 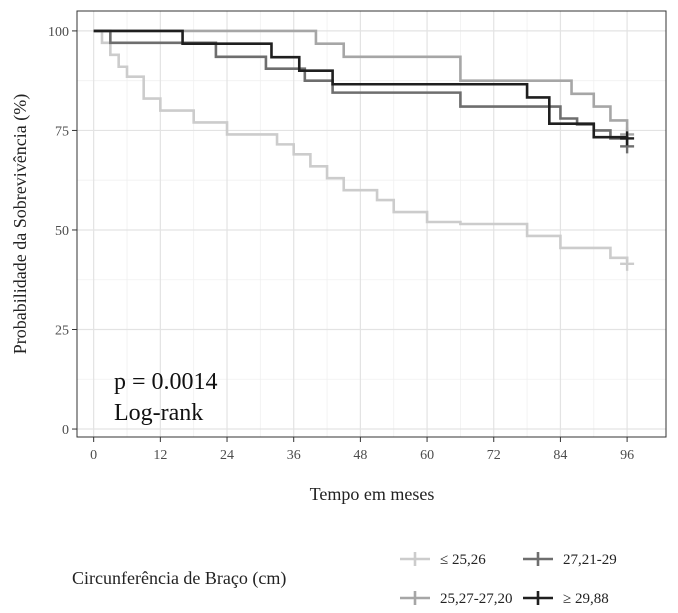 I want to click on y-tick-label: 50, so click(x=62, y=231).